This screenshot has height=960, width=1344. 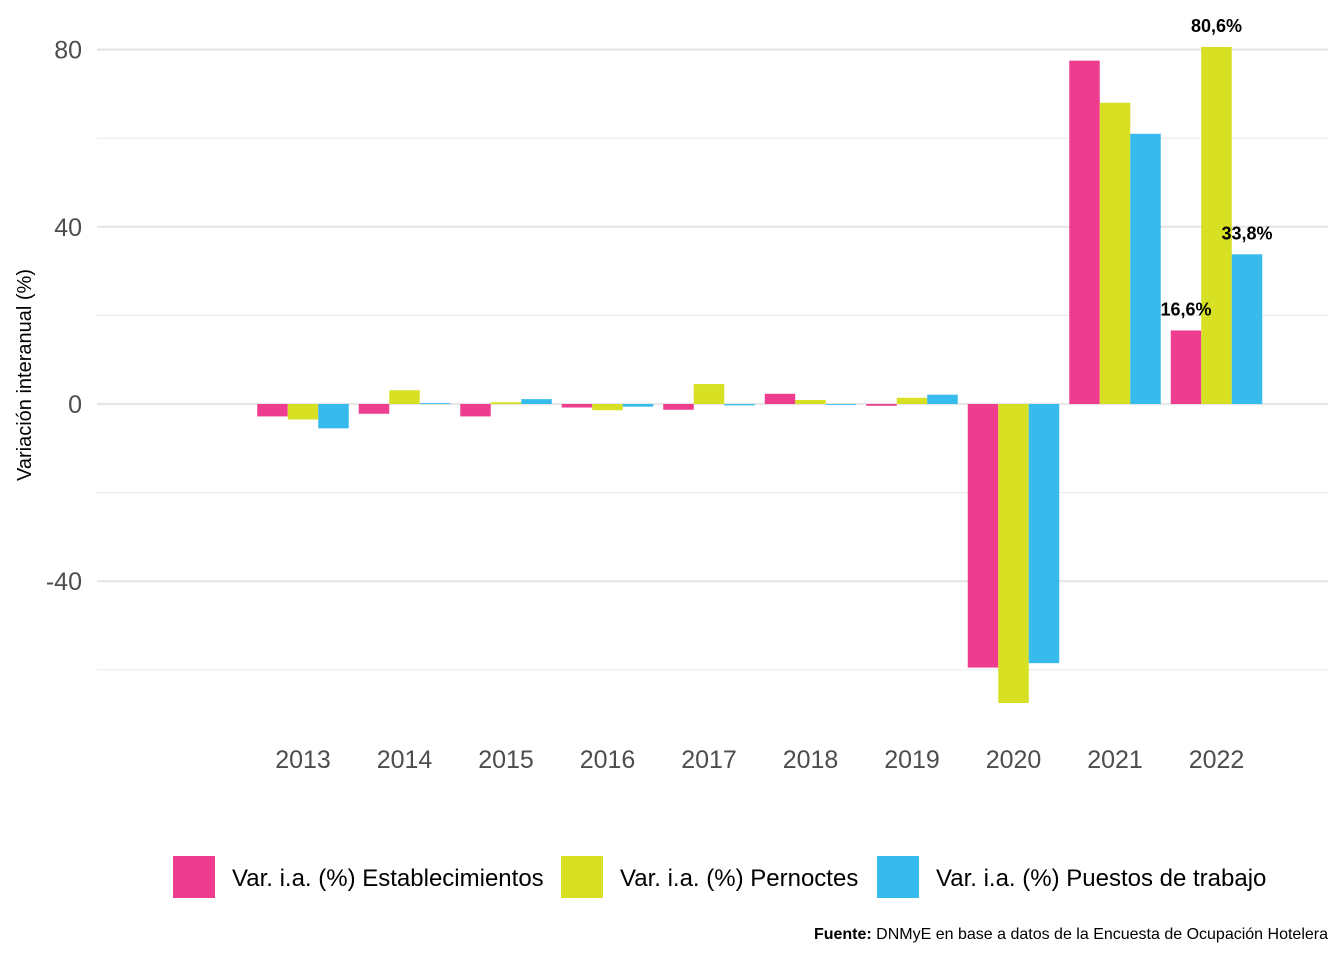 I want to click on y-tick-label: -40, so click(x=64, y=582).